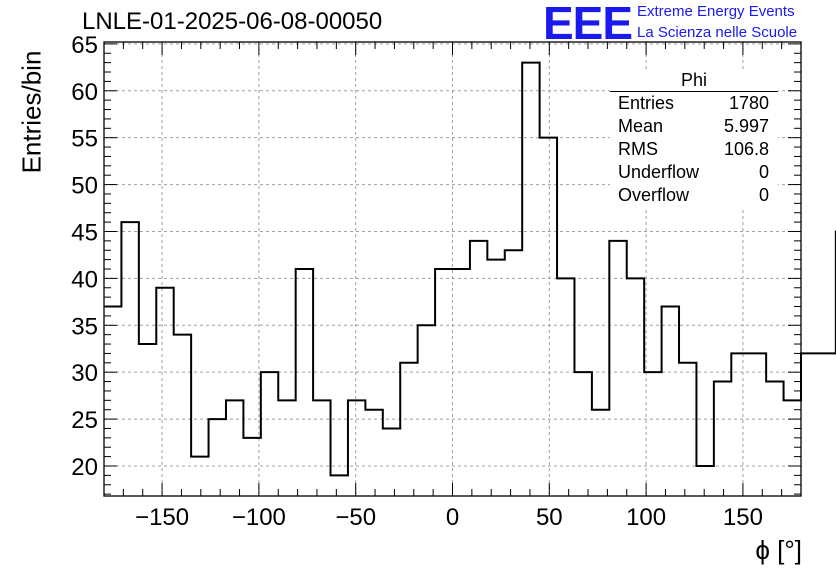 The image size is (836, 572). What do you see at coordinates (716, 11) in the screenshot?
I see `logo-line-1: Extreme Energy Events` at bounding box center [716, 11].